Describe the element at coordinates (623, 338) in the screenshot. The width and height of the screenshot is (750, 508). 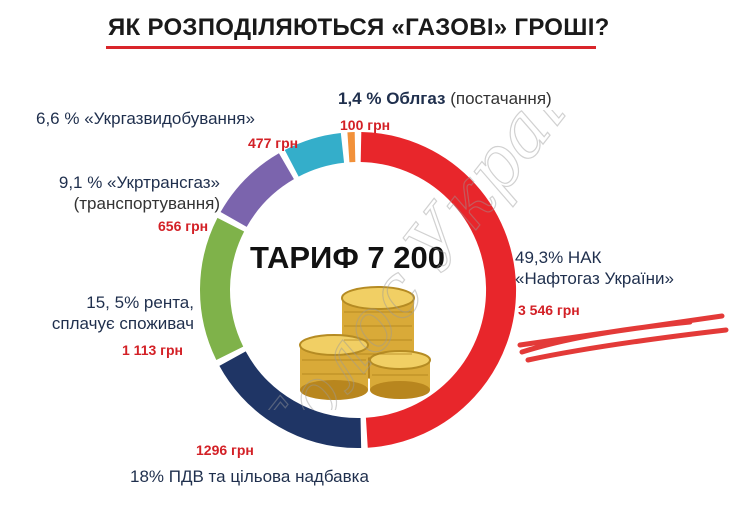
I see `scribble-stroke` at that location.